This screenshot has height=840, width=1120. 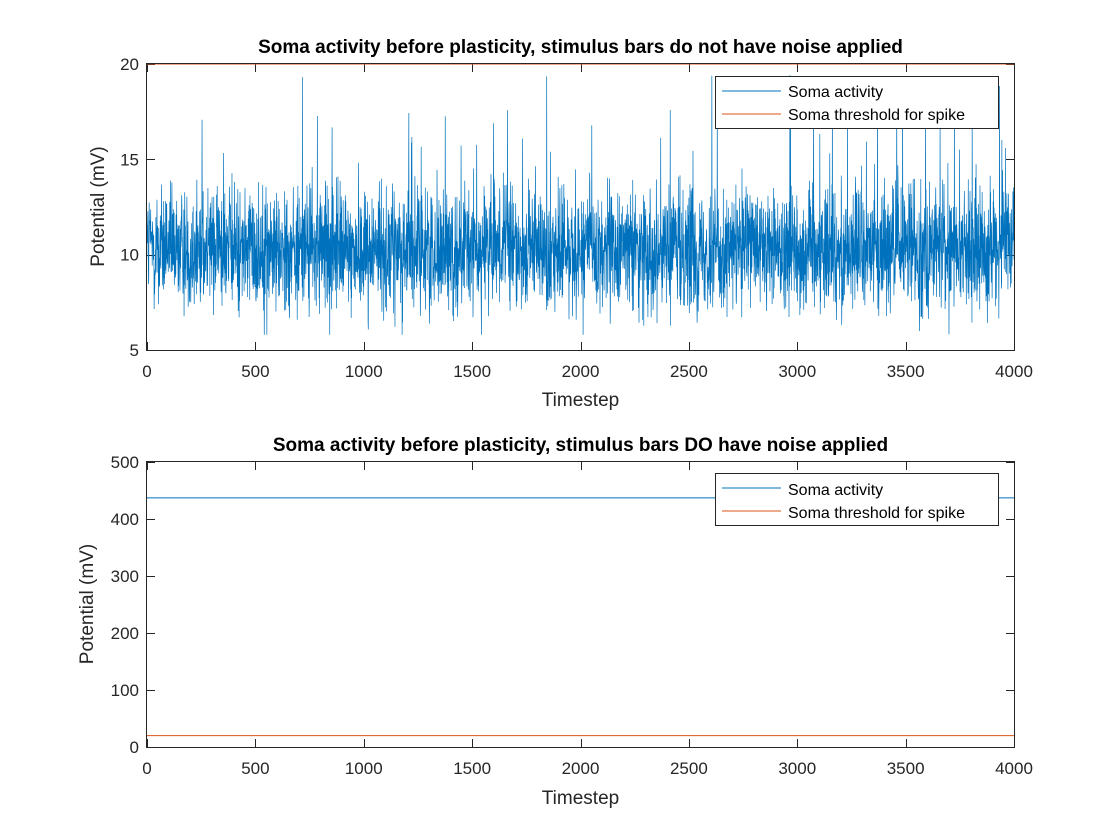 I want to click on bottom-x-tick-label: 1000, so click(x=364, y=768).